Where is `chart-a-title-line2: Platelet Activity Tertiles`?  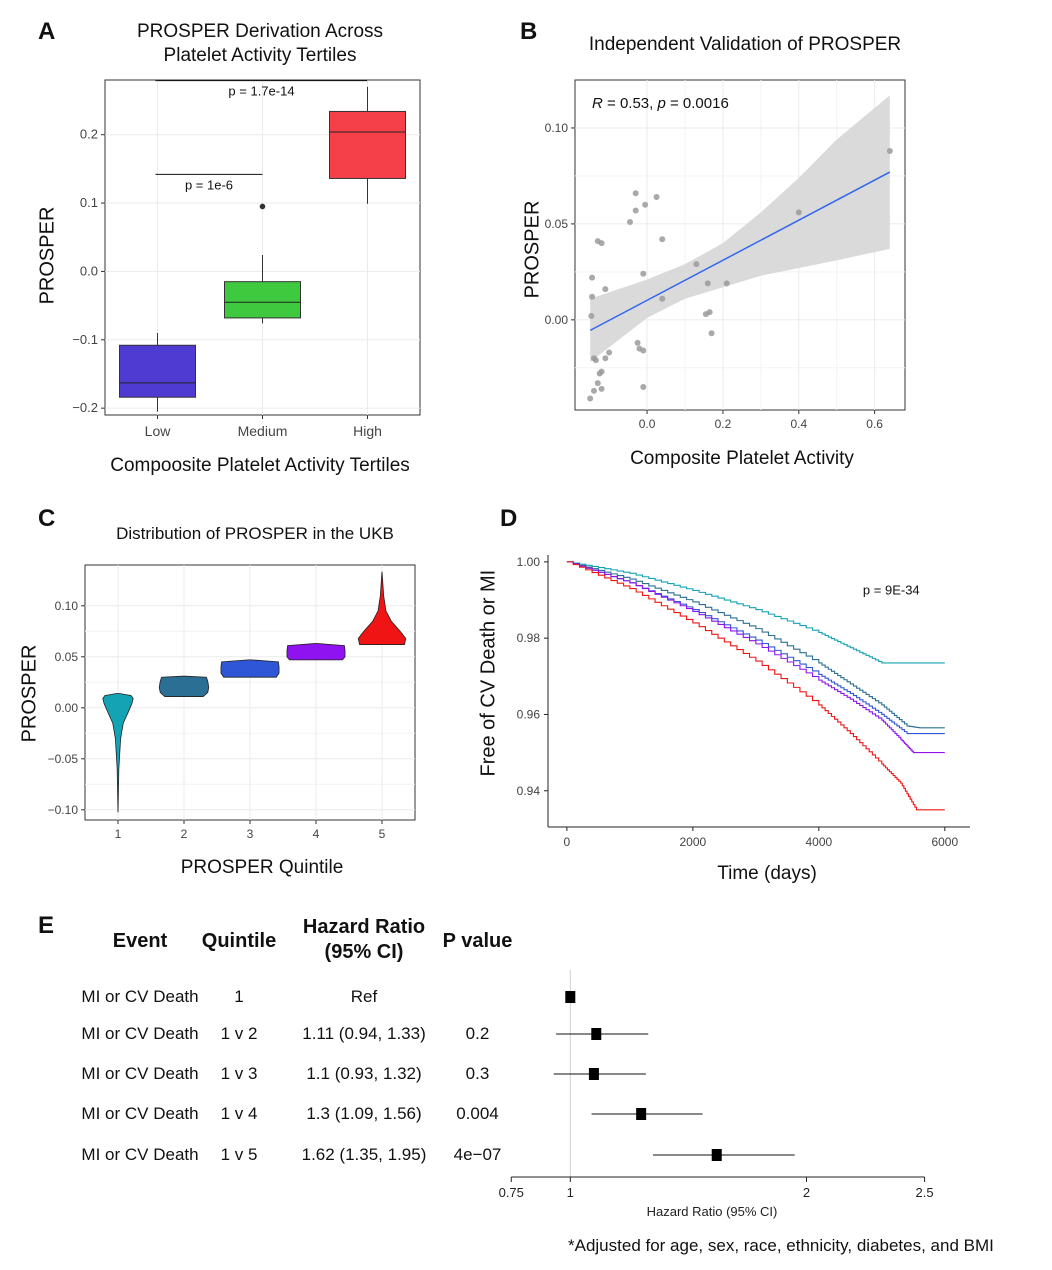 chart-a-title-line2: Platelet Activity Tertiles is located at coordinates (260, 55).